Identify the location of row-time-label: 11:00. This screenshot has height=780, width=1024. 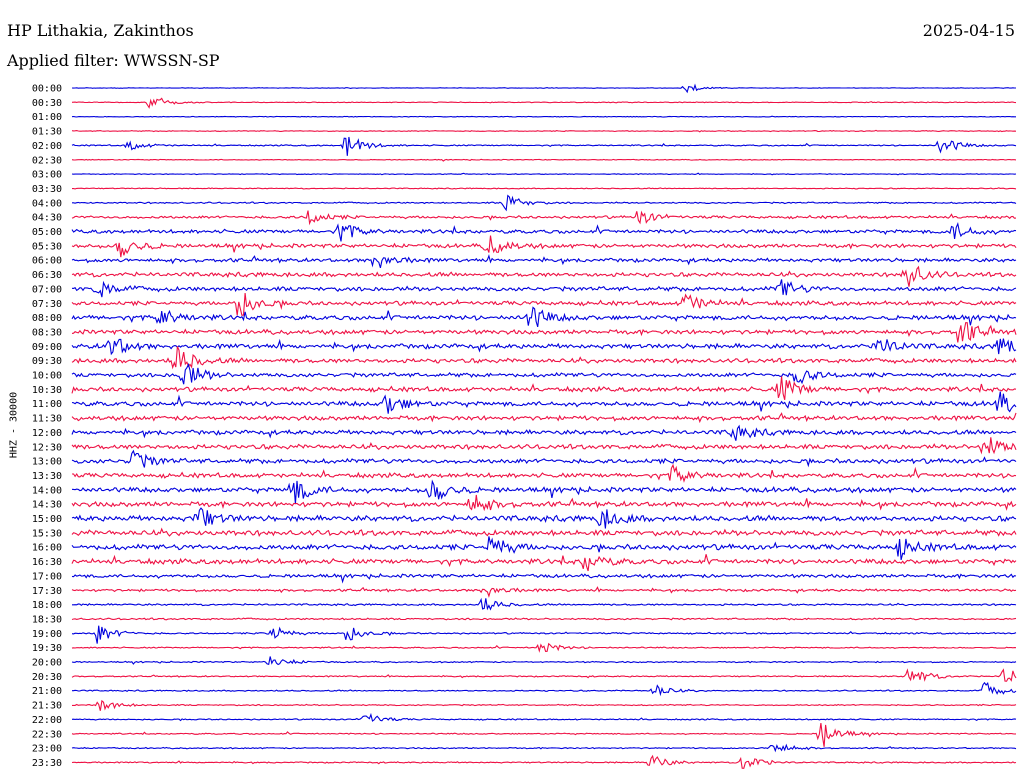
(47, 404).